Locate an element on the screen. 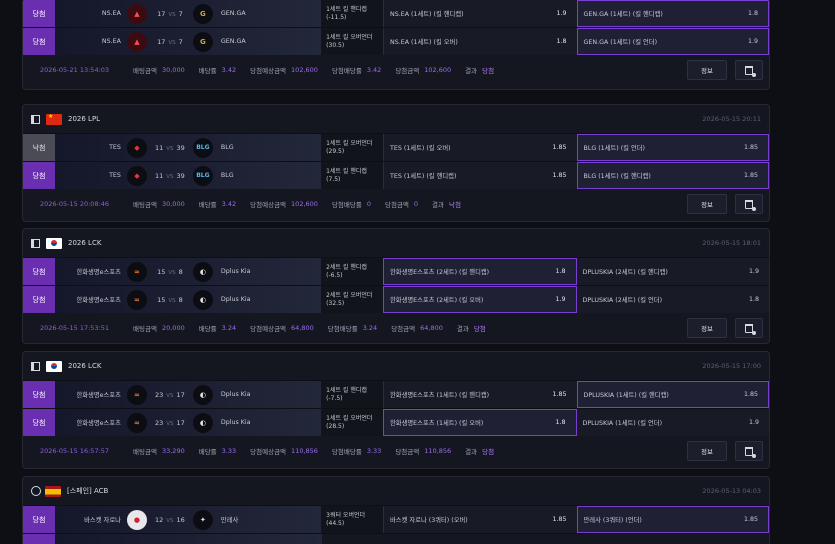 The width and height of the screenshot is (835, 544). match-info: TES ◆ 11 VS 39 BLG BLG is located at coordinates (188, 175).